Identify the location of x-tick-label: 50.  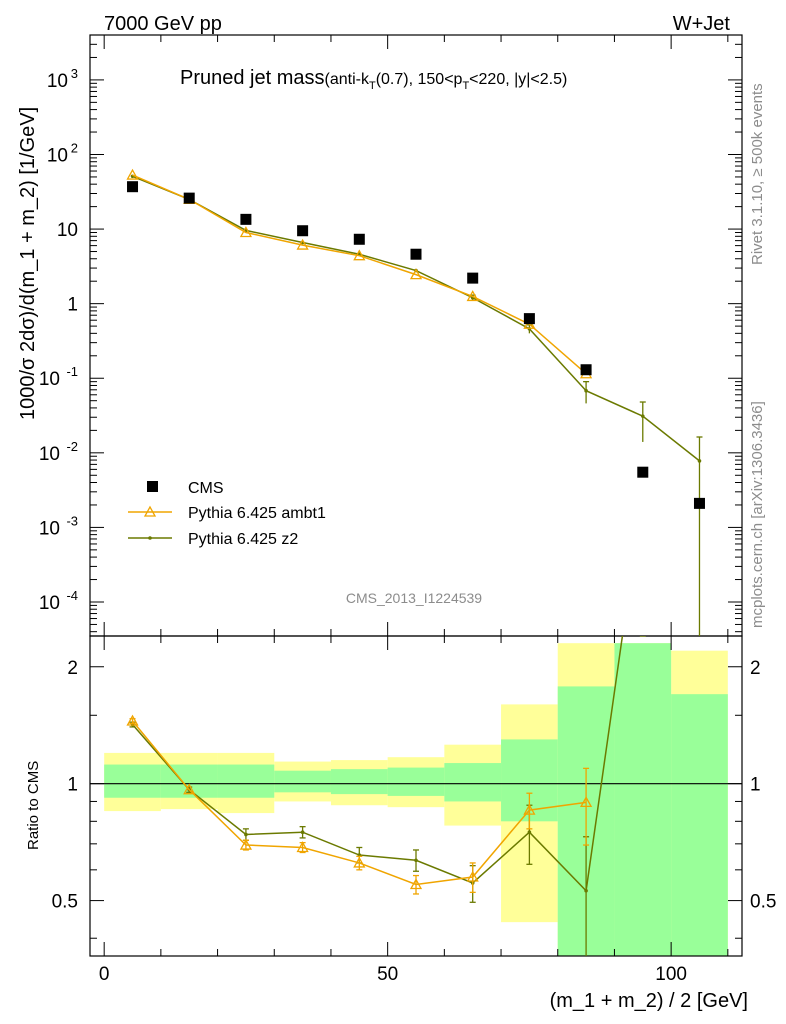
(387, 974).